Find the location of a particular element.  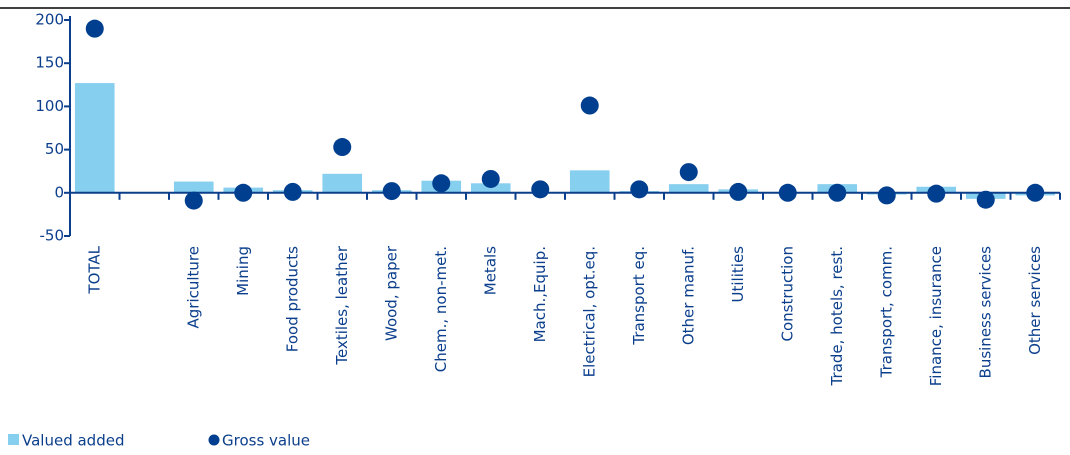

x-tick-label: Other services is located at coordinates (1035, 300).